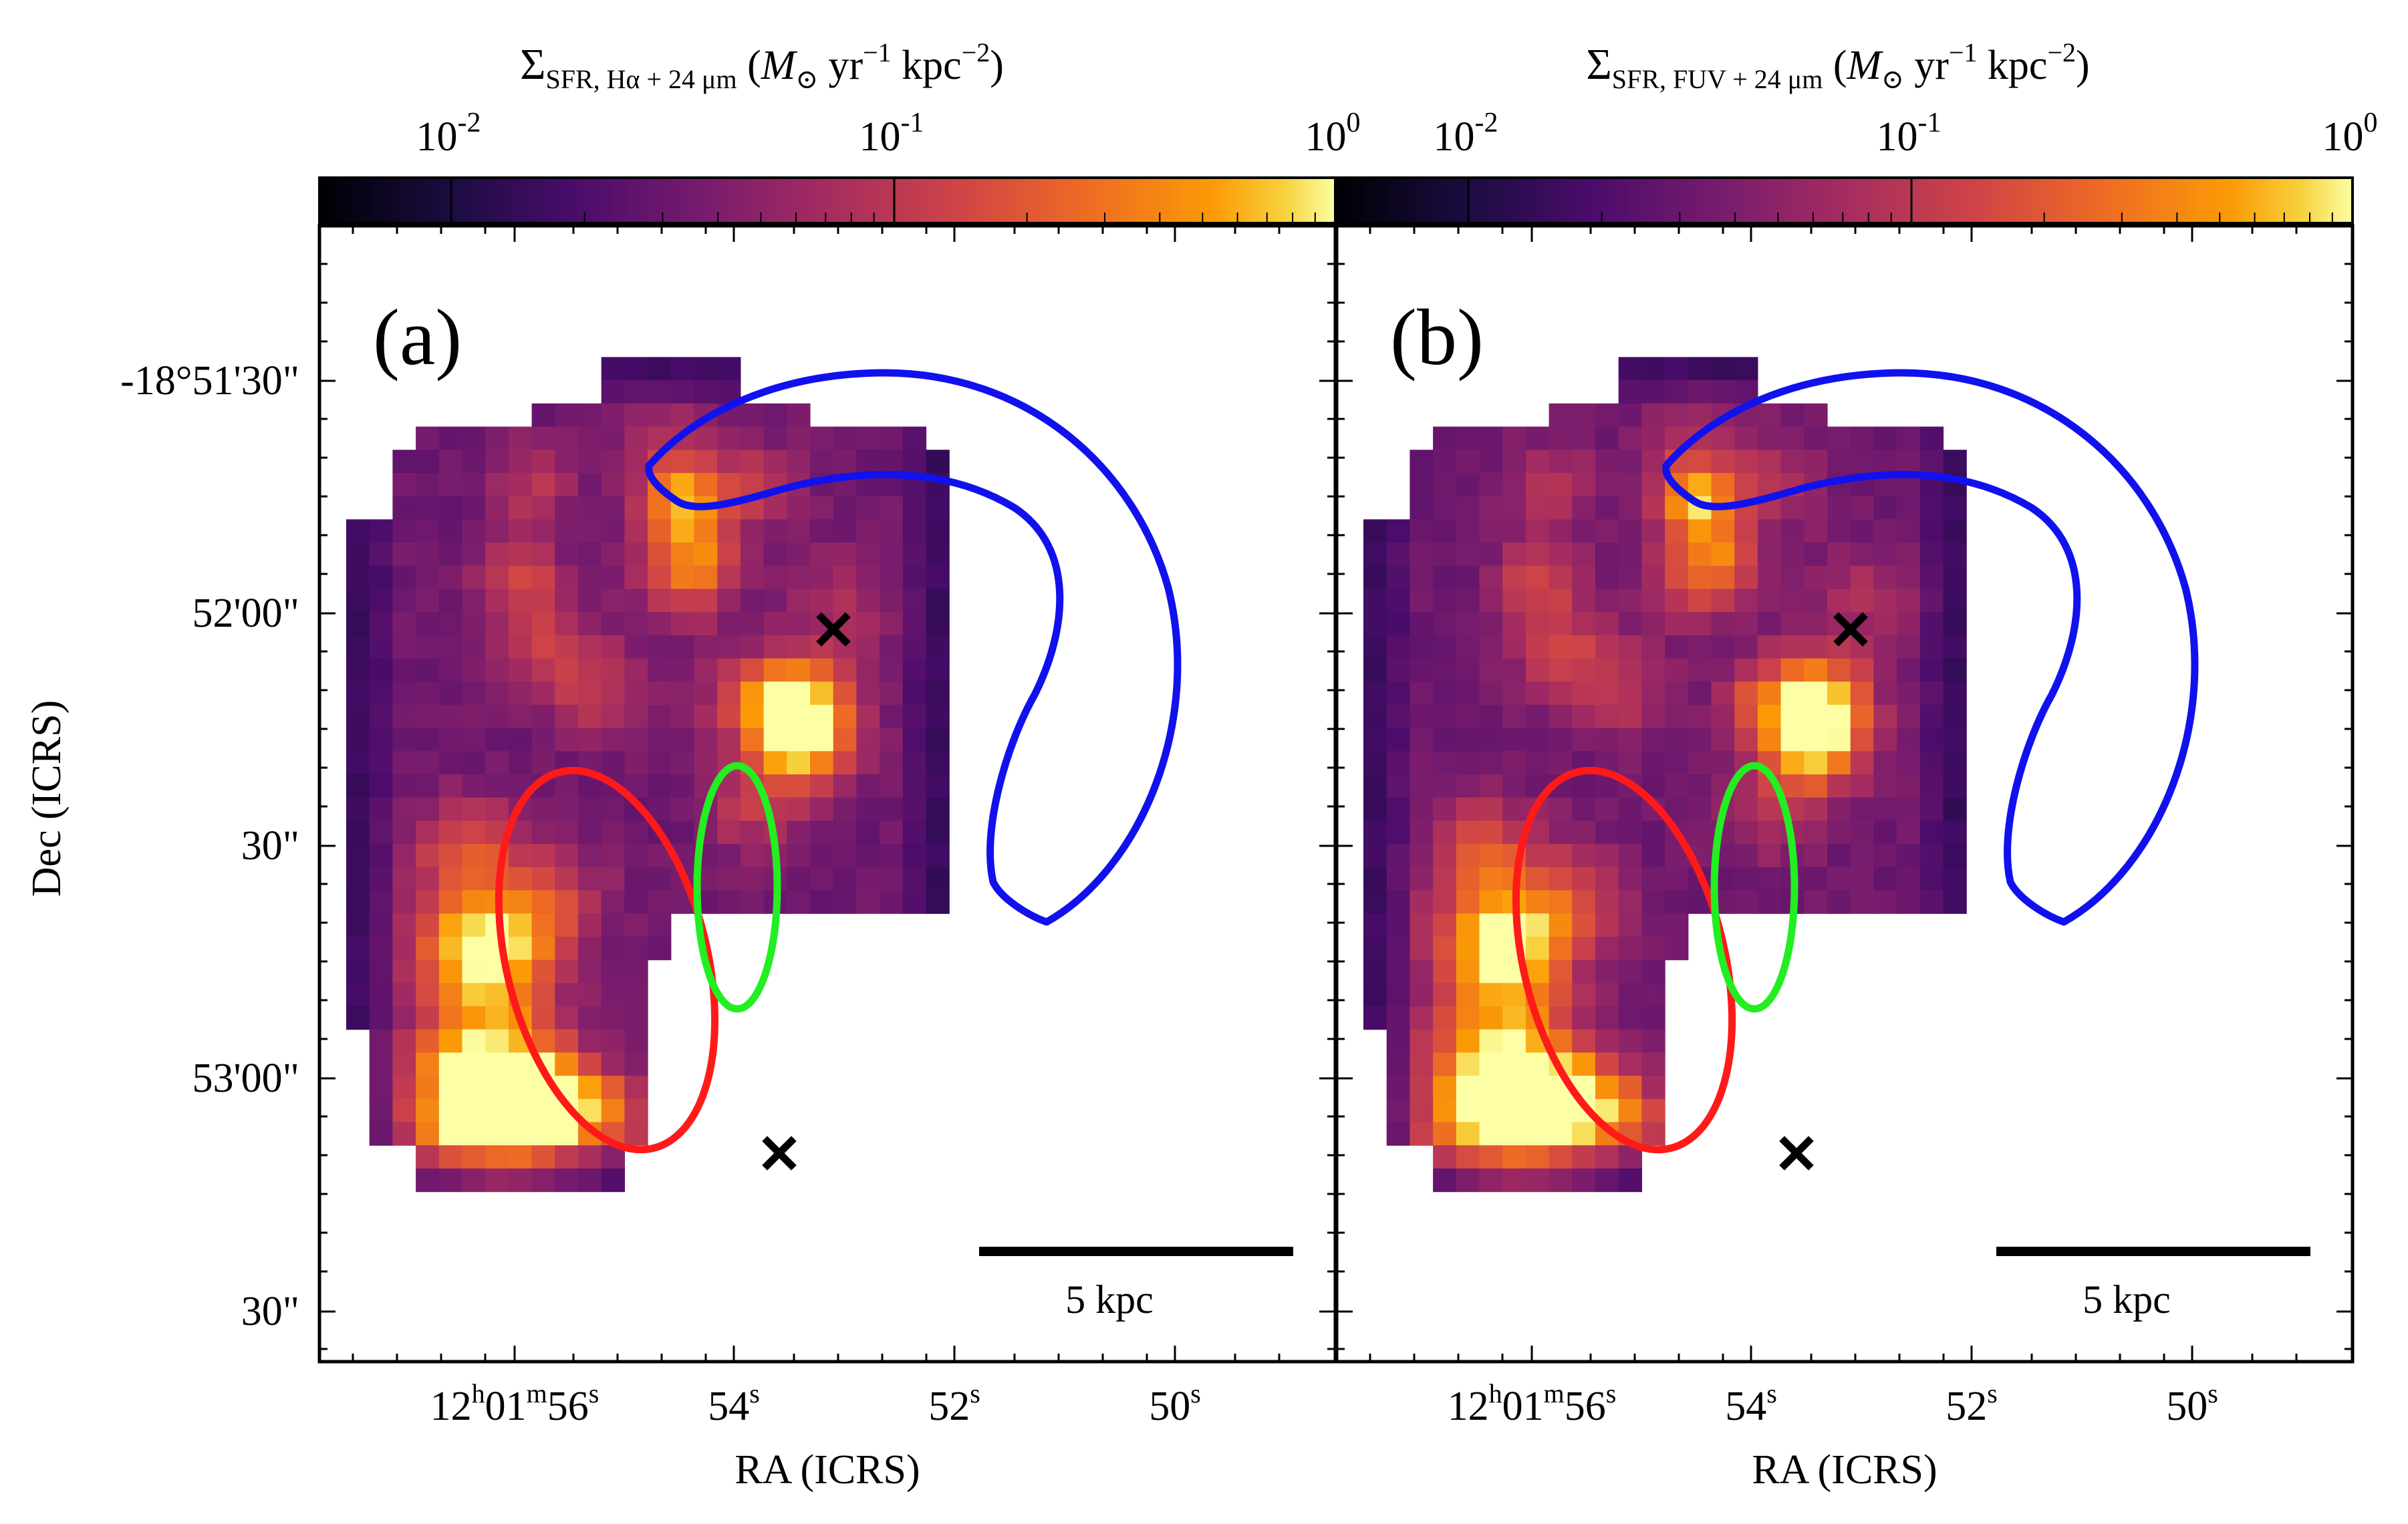 Image resolution: width=2408 pixels, height=1524 pixels. What do you see at coordinates (806, 891) in the screenshot?
I see `markers-a` at bounding box center [806, 891].